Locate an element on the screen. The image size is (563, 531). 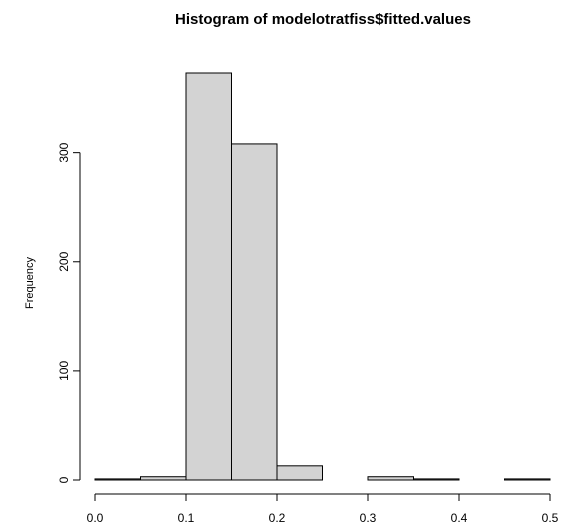
y-tick-label-2: 200 is located at coordinates (64, 261).